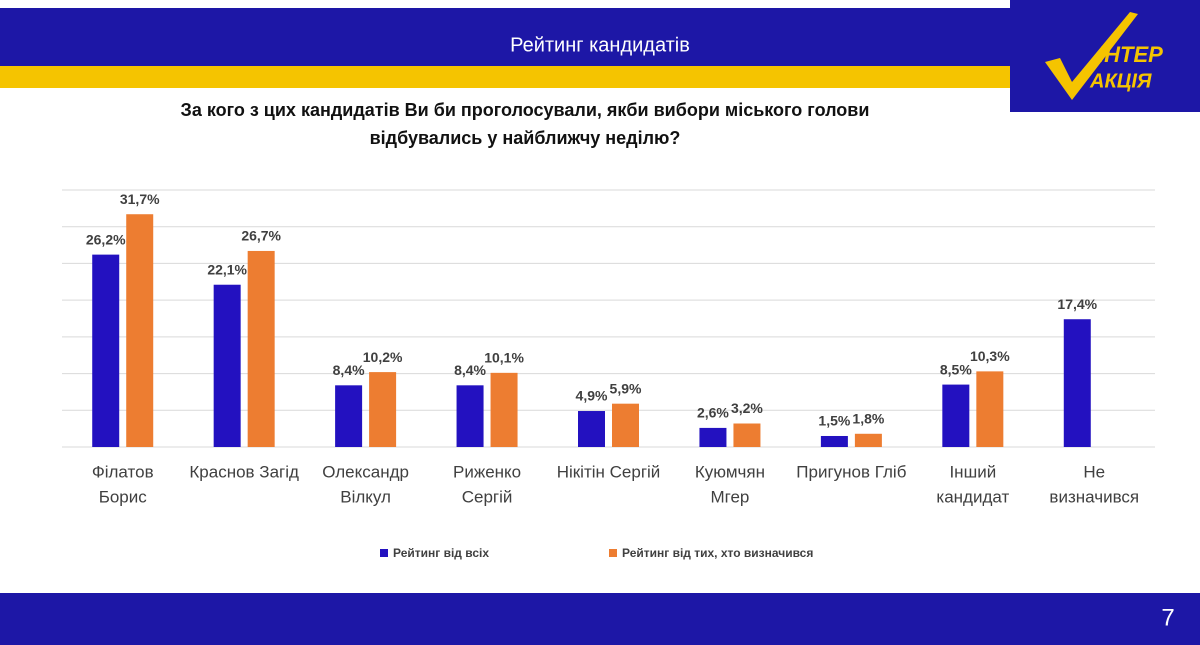 The height and width of the screenshot is (645, 1200). I want to click on logo: ІНТЕР АКЦІЯ, so click(1105, 56).